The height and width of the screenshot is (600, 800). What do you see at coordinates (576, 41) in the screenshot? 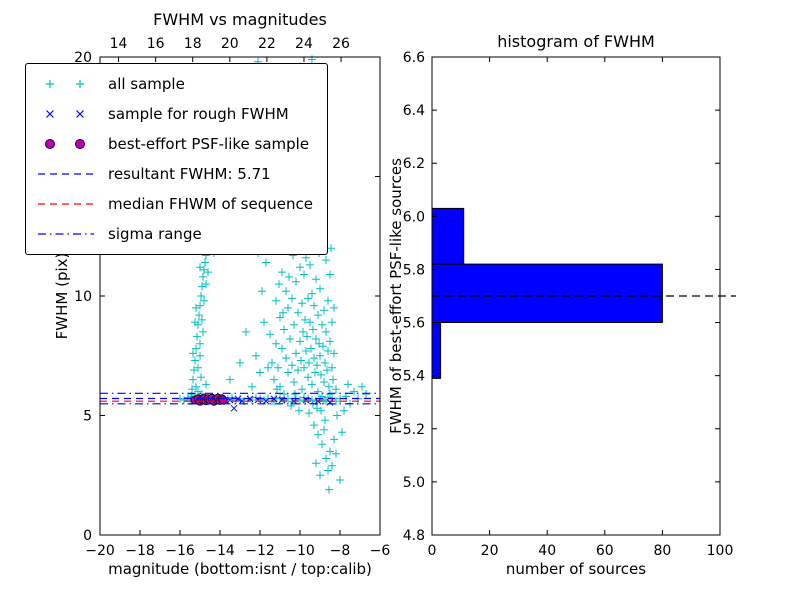
I see `right-plot-title: histogram of FWHM` at bounding box center [576, 41].